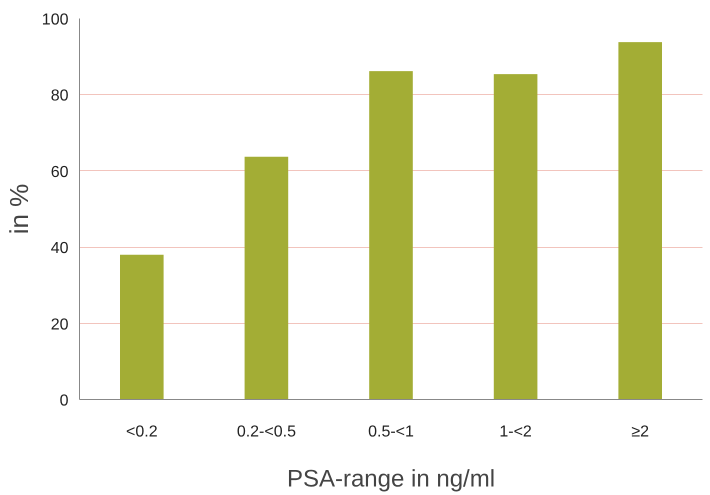  What do you see at coordinates (391, 432) in the screenshot?
I see `x-tick-label: 0.5-<1` at bounding box center [391, 432].